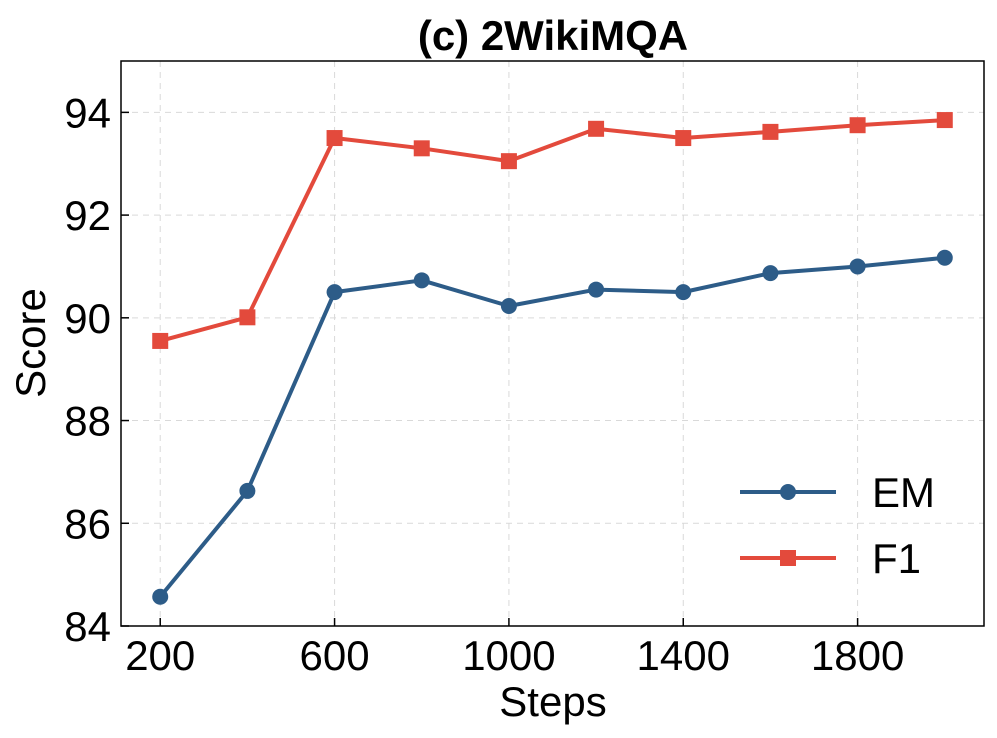 This screenshot has width=997, height=738. What do you see at coordinates (30, 343) in the screenshot?
I see `y-axis-label: Score` at bounding box center [30, 343].